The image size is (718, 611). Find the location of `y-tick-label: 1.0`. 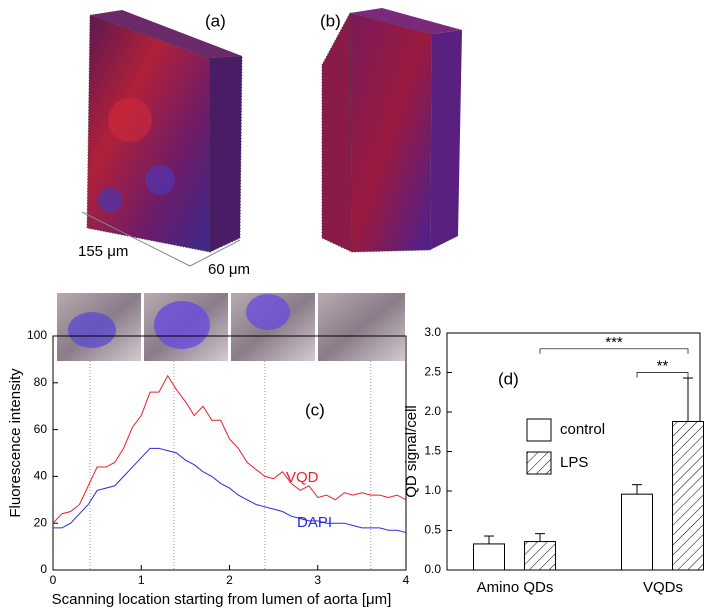

y-tick-label: 1.0 is located at coordinates (432, 490).